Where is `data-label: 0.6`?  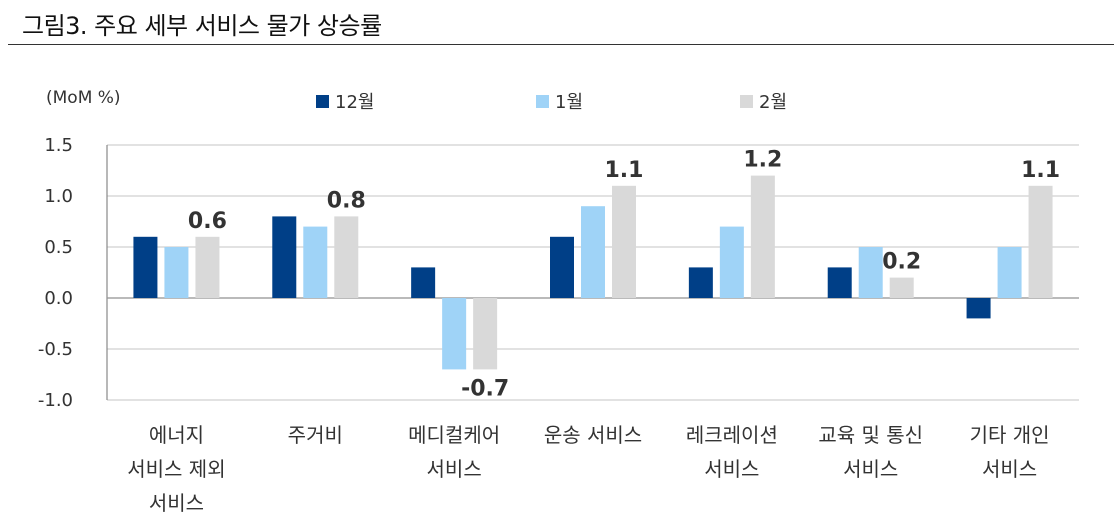
data-label: 0.6 is located at coordinates (207, 221).